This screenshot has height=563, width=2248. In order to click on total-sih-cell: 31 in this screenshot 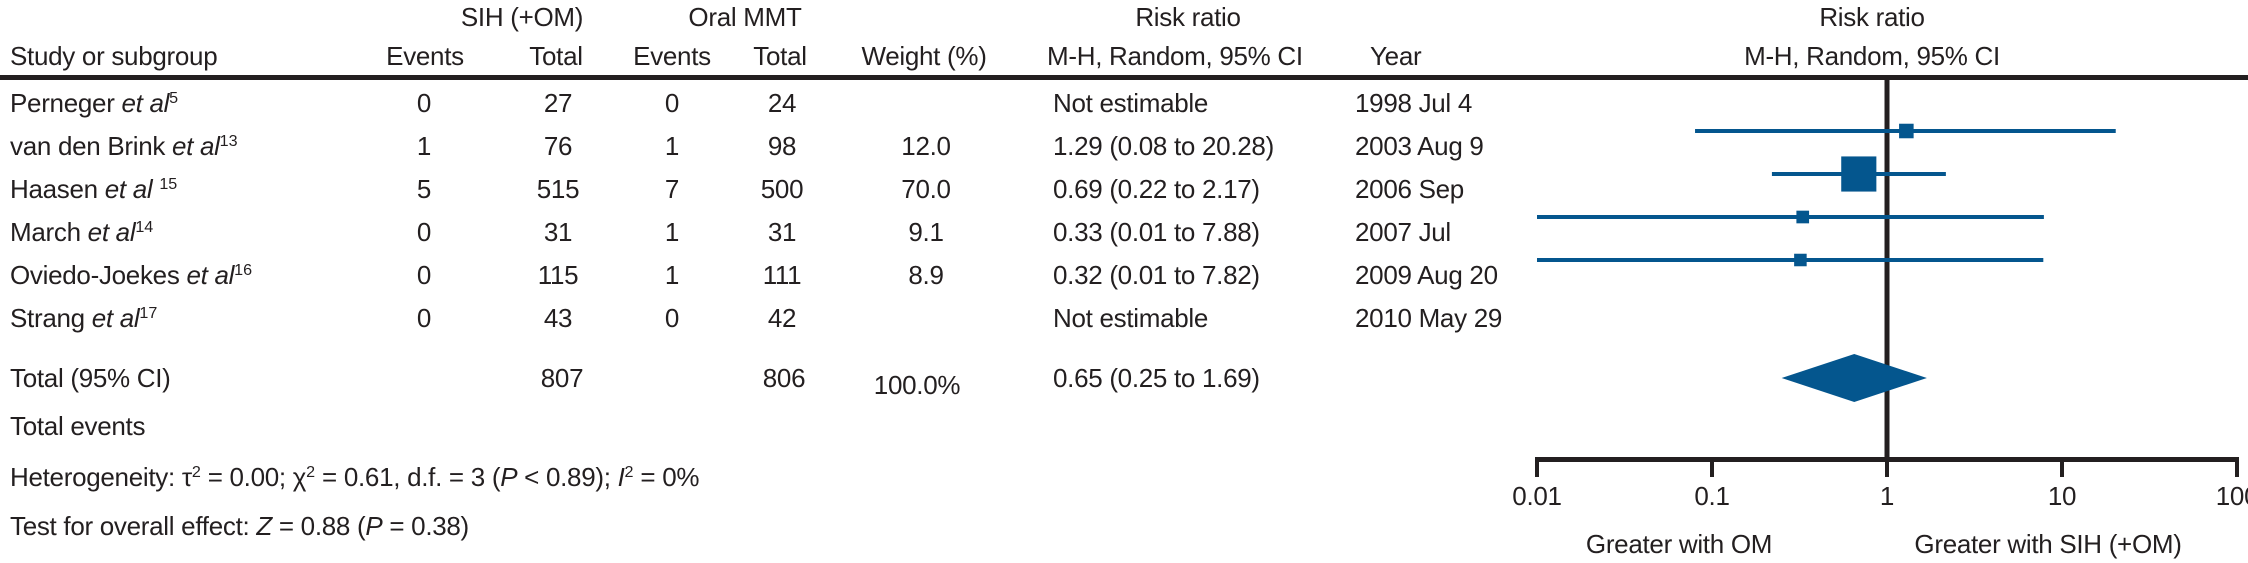, I will do `click(558, 232)`.